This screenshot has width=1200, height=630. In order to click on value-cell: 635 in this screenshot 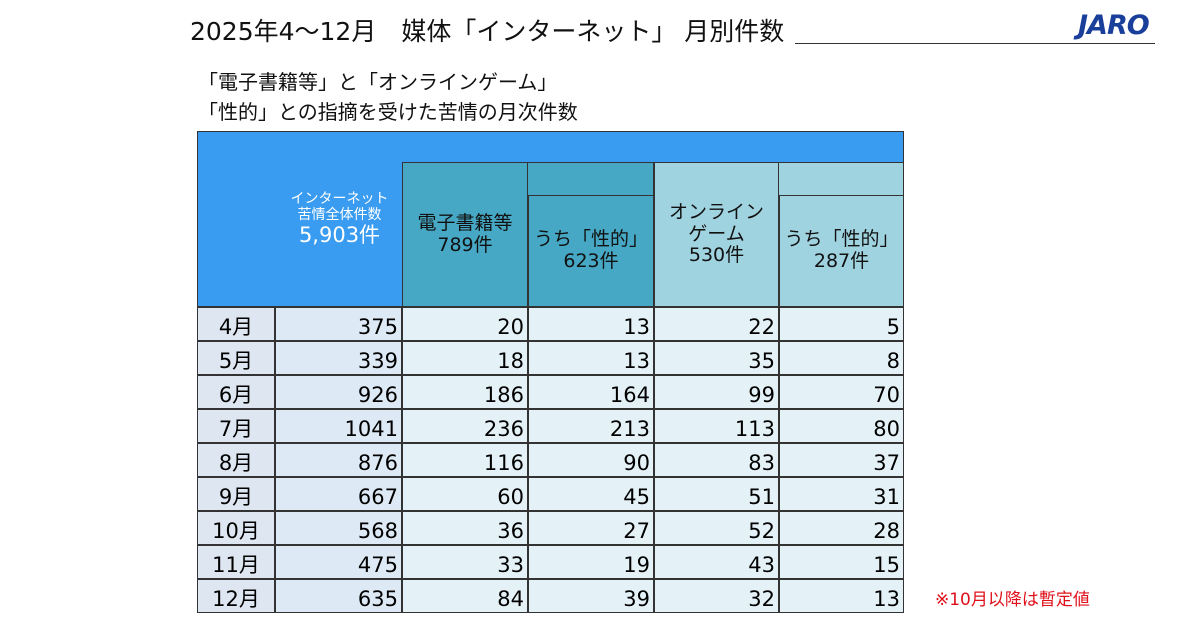, I will do `click(338, 596)`.